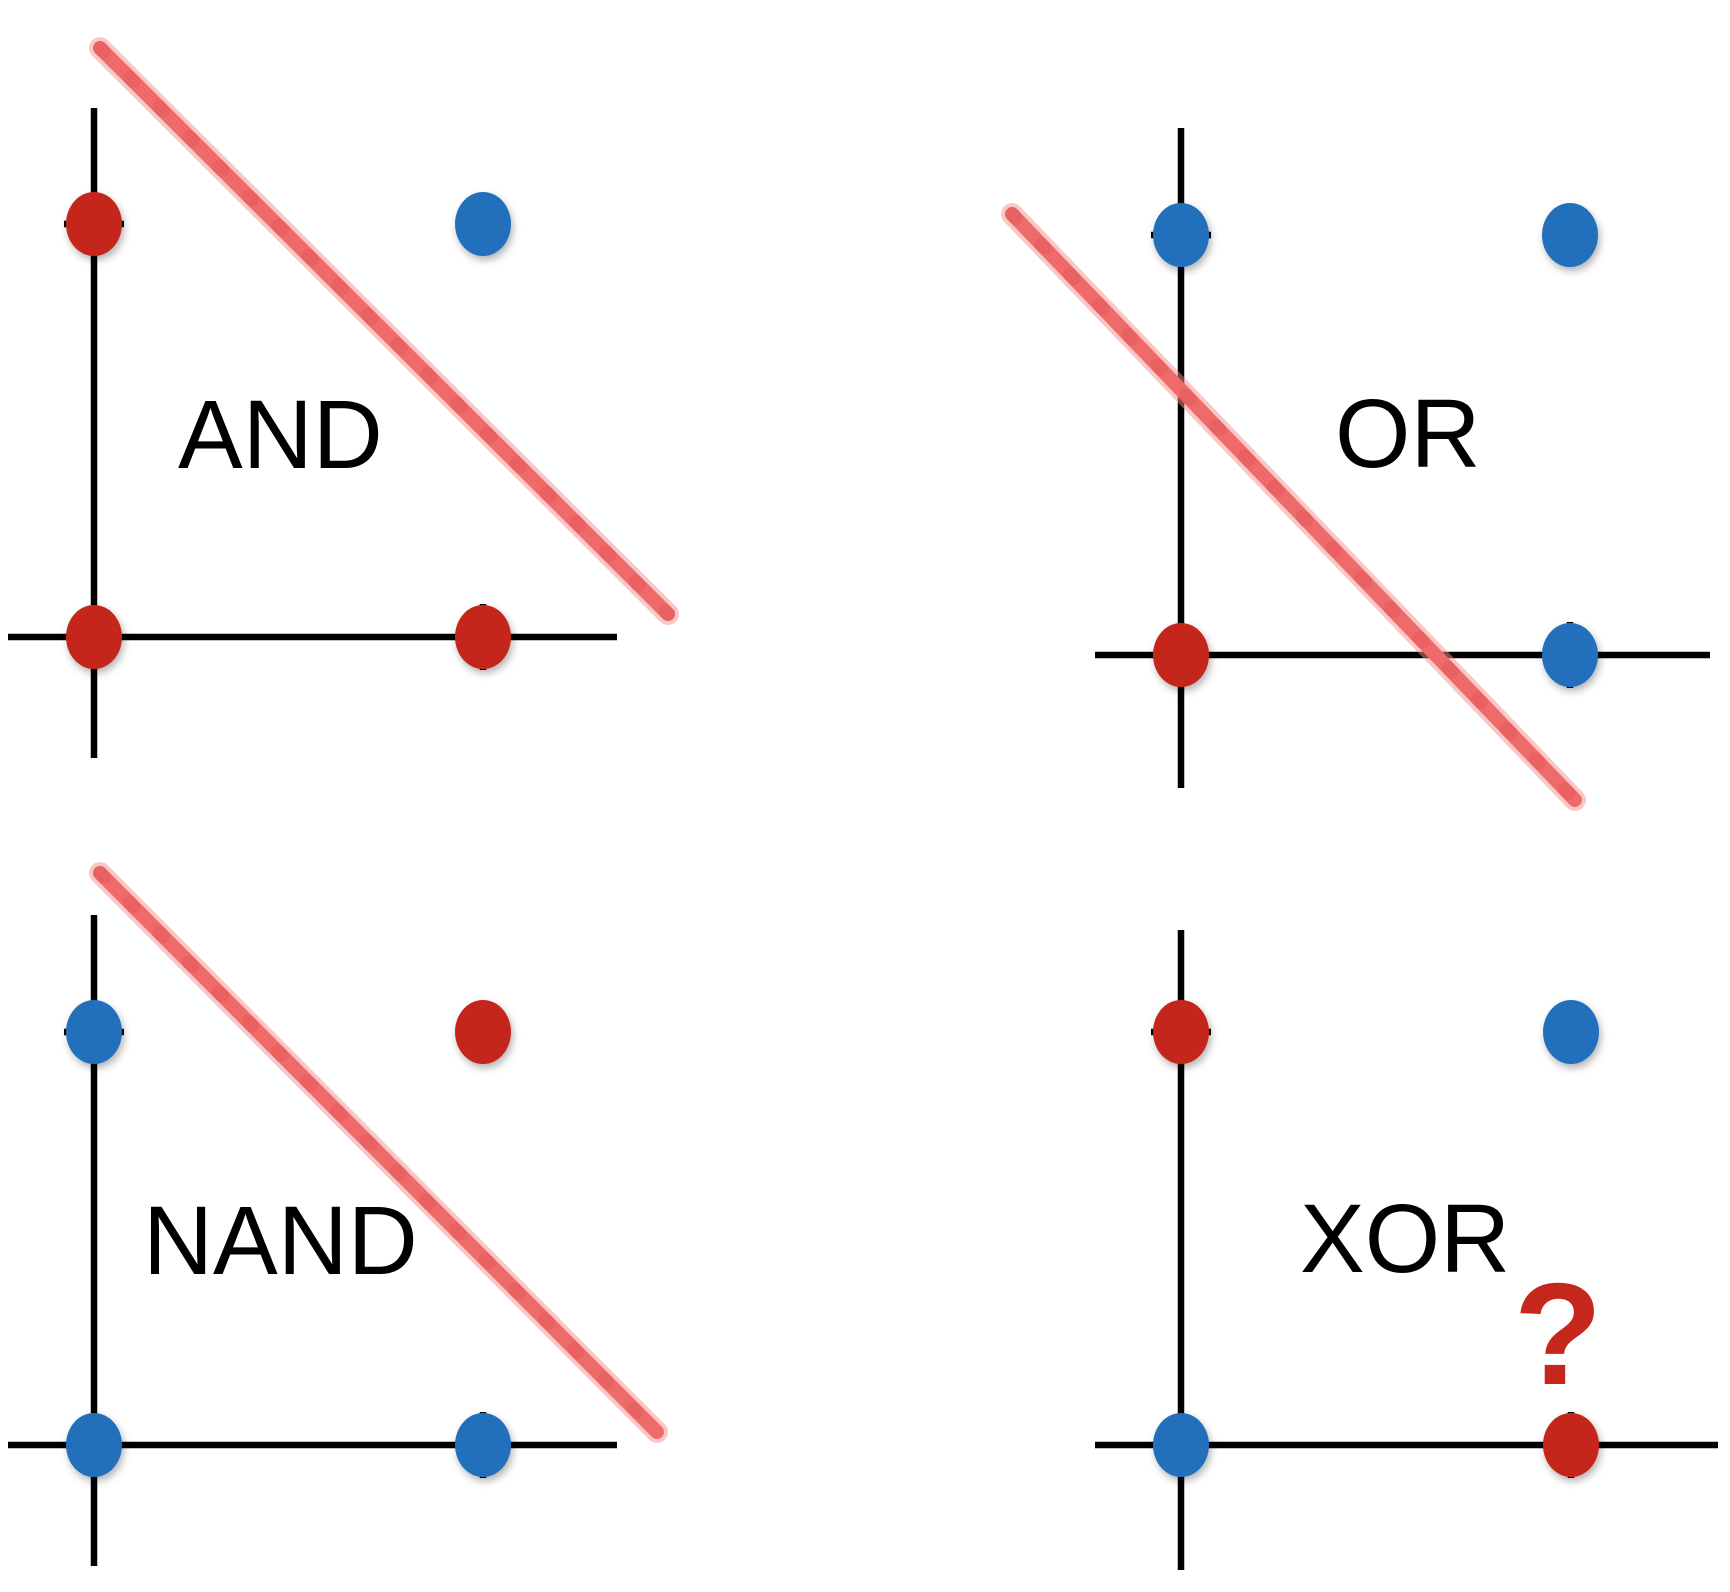 This screenshot has height=1592, width=1730. I want to click on xor-question-mark: ?, so click(1558, 1334).